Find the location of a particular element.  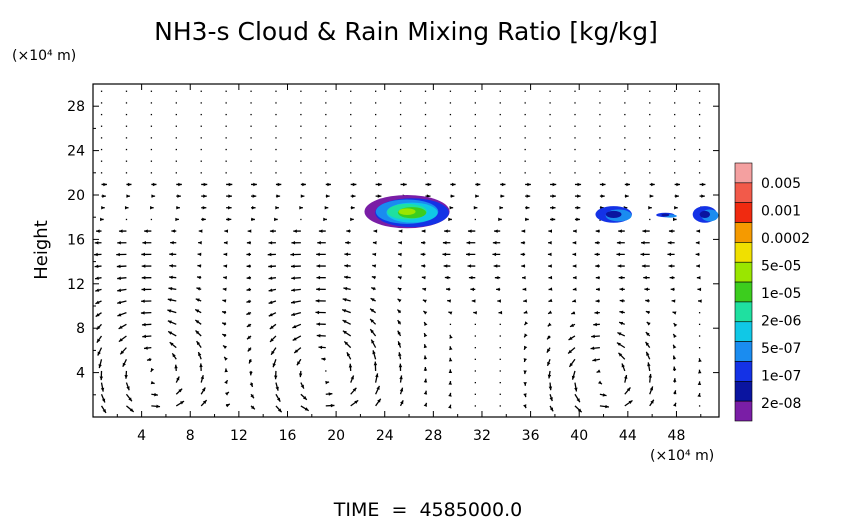

colorbar-swatch is located at coordinates (743, 331).